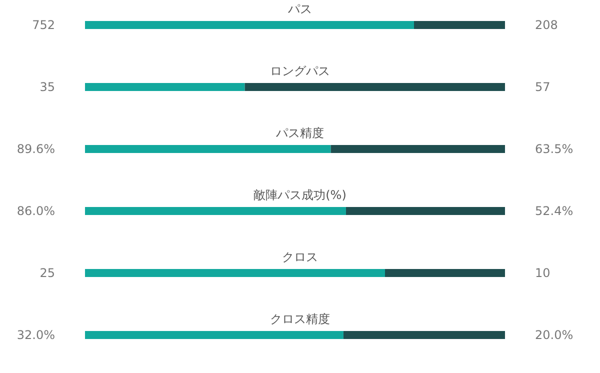 Image resolution: width=600 pixels, height=373 pixels. What do you see at coordinates (35, 335) in the screenshot?
I see `data-label: 32.0%` at bounding box center [35, 335].